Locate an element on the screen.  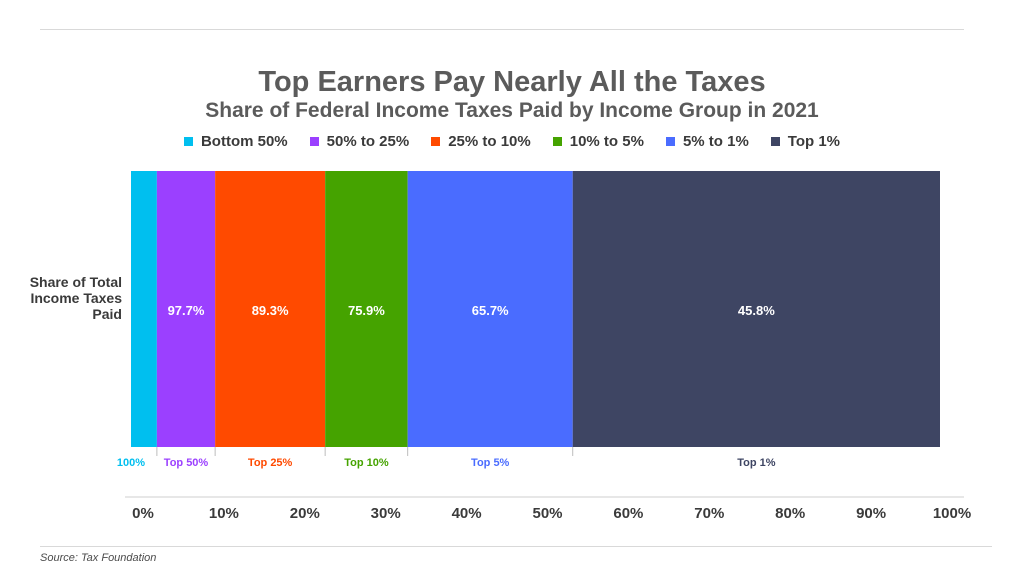
legend-item: Bottom 50% is located at coordinates (235, 141).